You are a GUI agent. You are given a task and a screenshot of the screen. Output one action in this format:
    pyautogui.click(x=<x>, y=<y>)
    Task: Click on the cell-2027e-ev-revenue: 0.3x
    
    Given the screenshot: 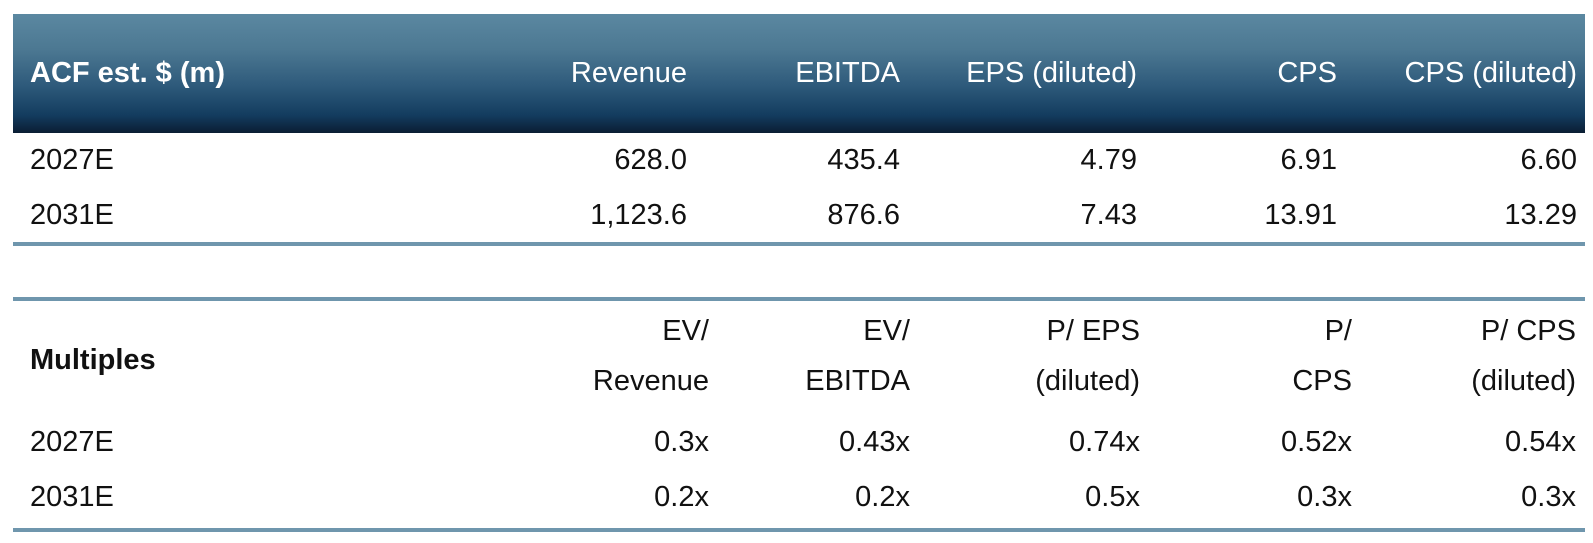 What is the action you would take?
    pyautogui.click(x=681, y=442)
    